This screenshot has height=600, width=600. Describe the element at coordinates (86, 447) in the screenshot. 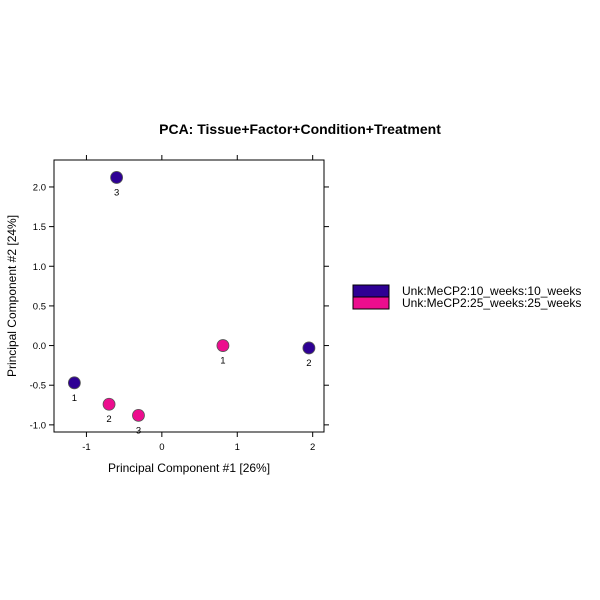

I see `x-tick-label: -1` at that location.